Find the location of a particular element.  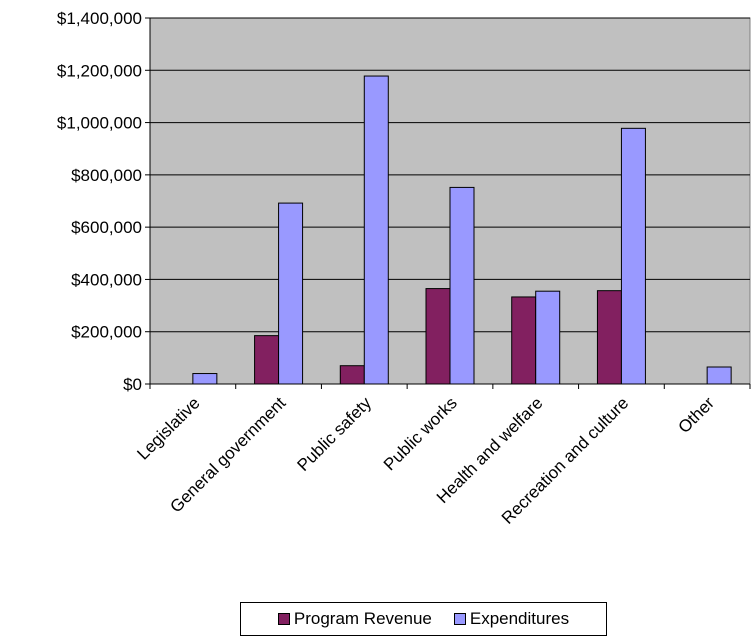

legend-item-expenditures: Expenditures is located at coordinates (511, 619).